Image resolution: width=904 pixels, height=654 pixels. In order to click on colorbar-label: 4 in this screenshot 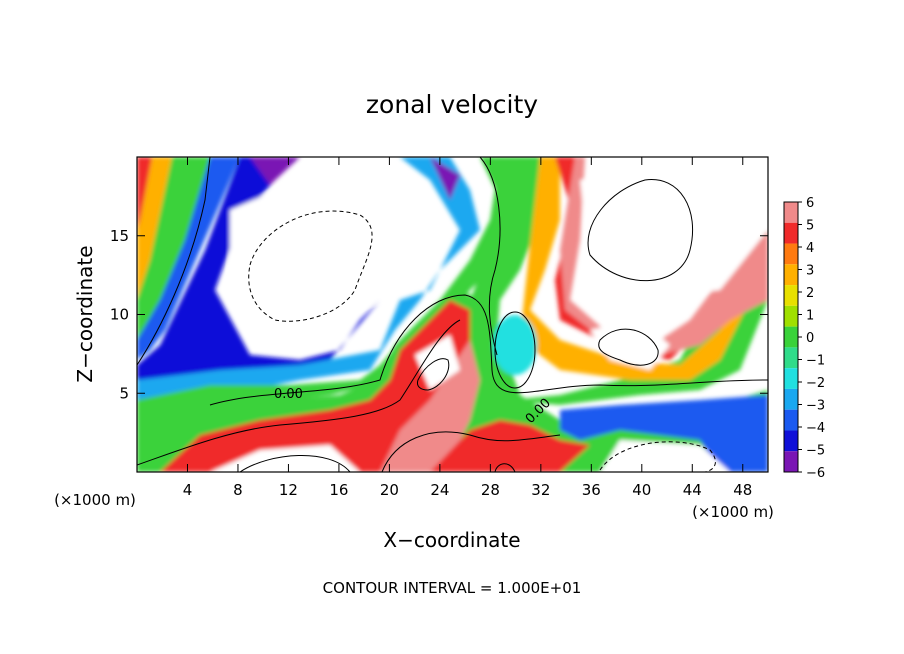, I will do `click(810, 248)`.